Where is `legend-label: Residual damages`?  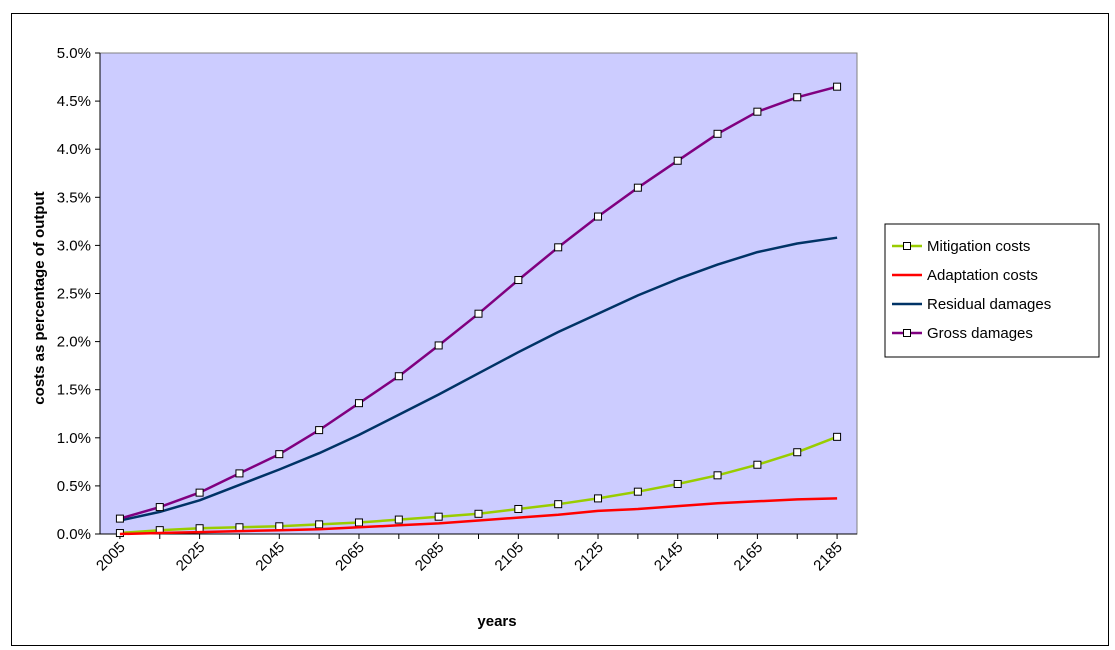 legend-label: Residual damages is located at coordinates (989, 304).